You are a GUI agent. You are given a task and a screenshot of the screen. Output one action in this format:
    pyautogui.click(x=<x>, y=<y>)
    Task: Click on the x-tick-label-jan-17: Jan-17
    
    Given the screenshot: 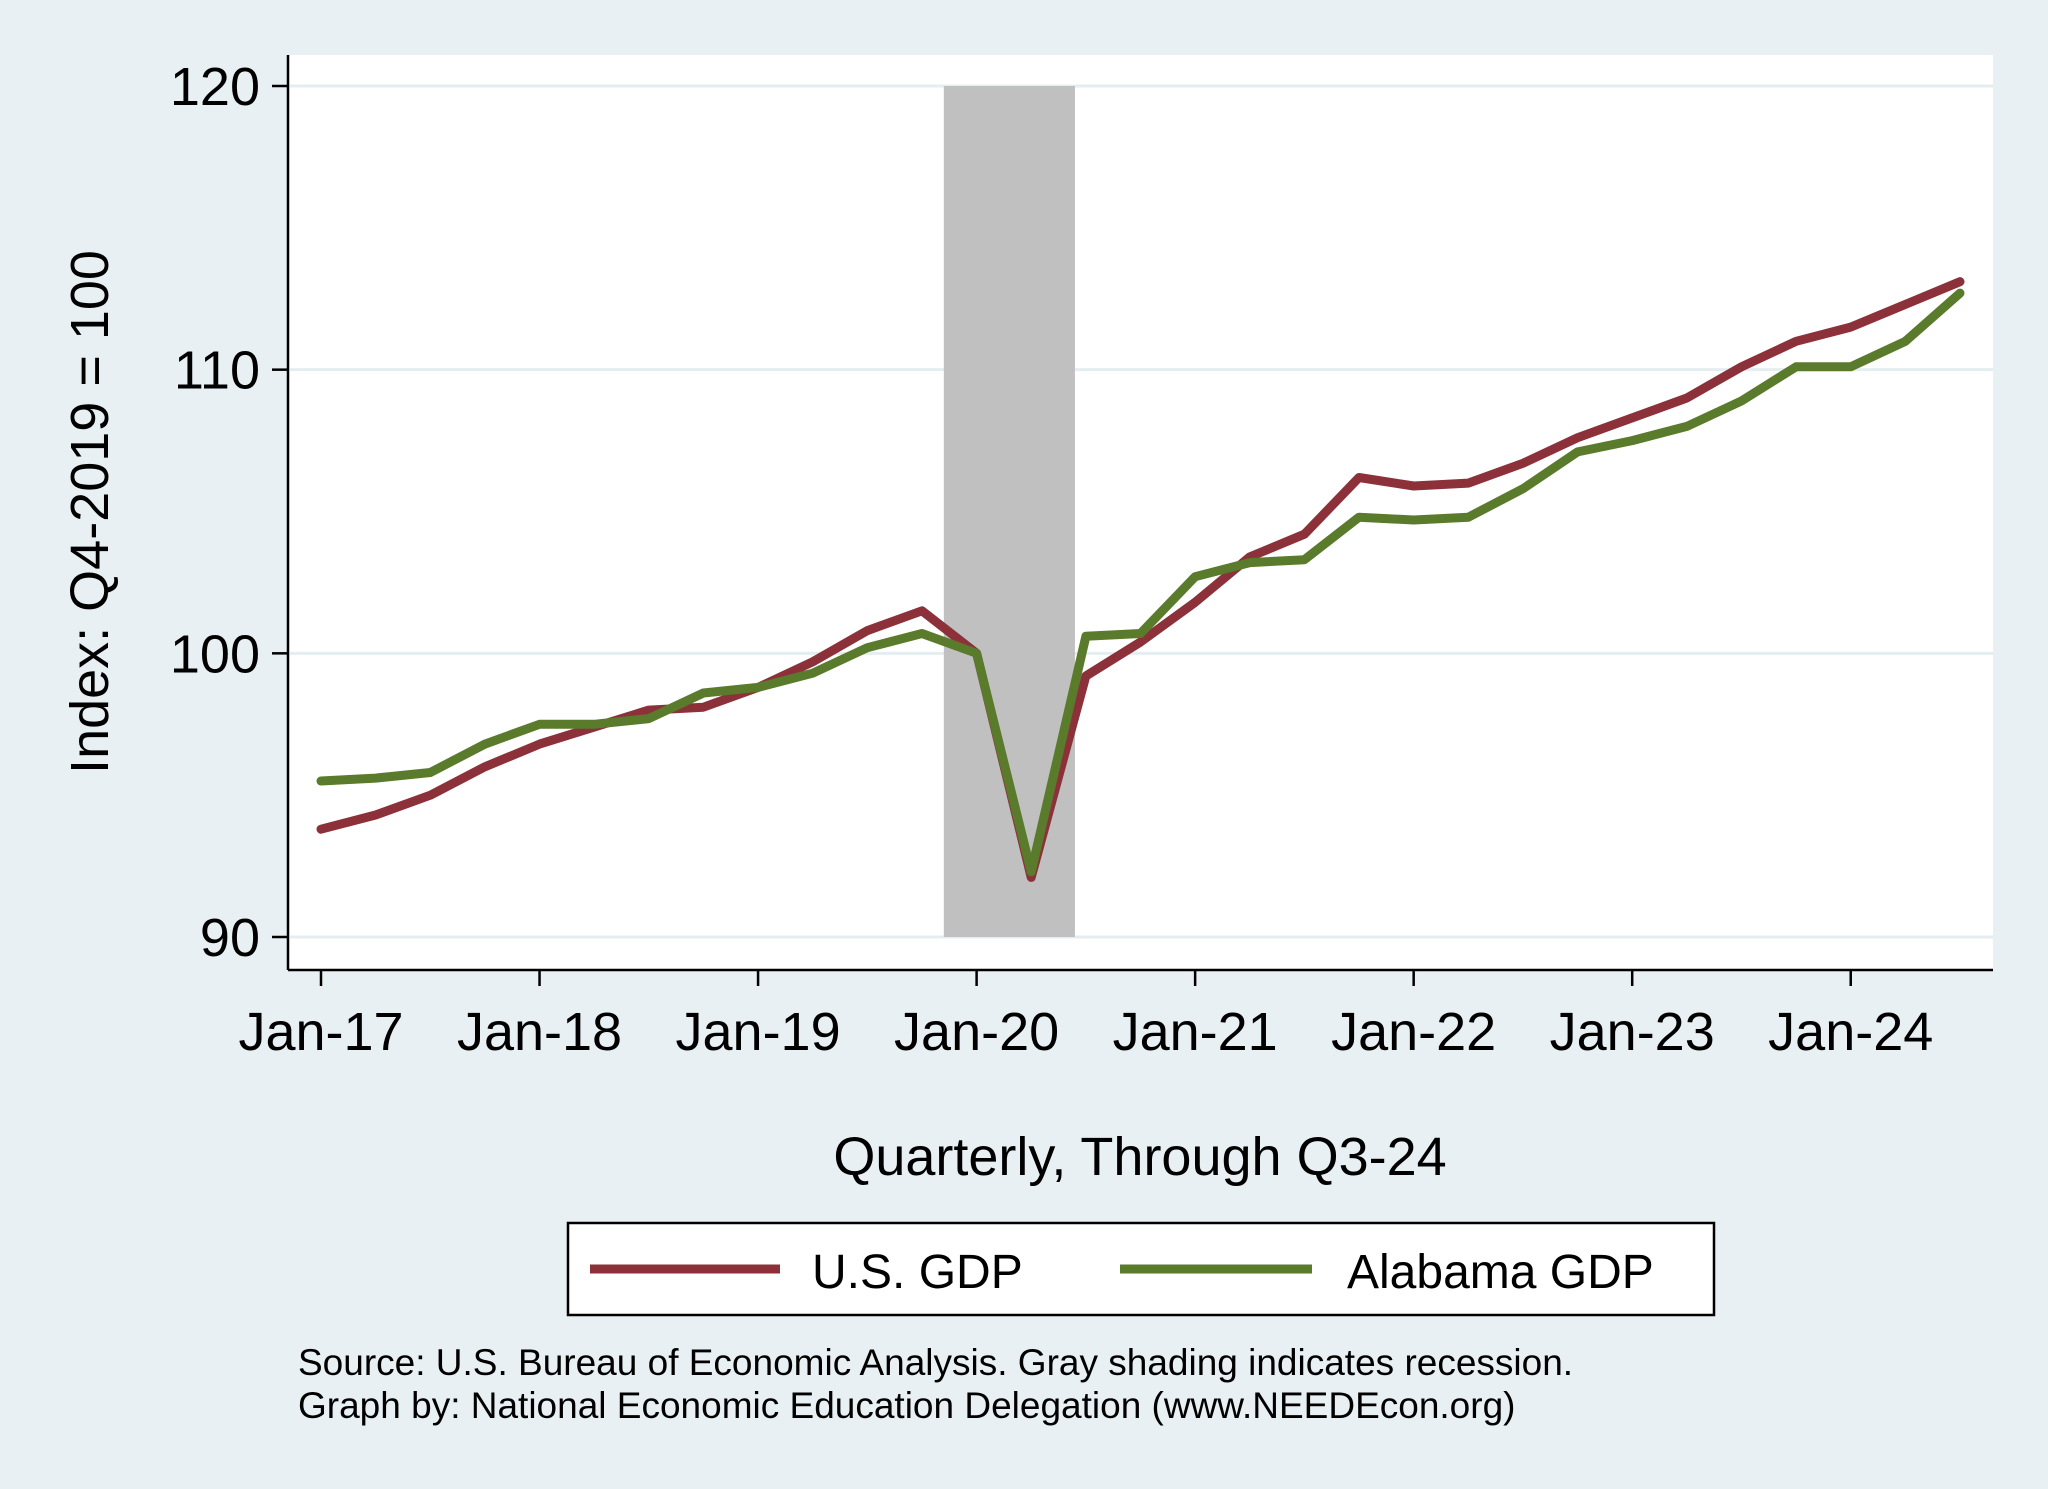 What is the action you would take?
    pyautogui.click(x=320, y=1032)
    